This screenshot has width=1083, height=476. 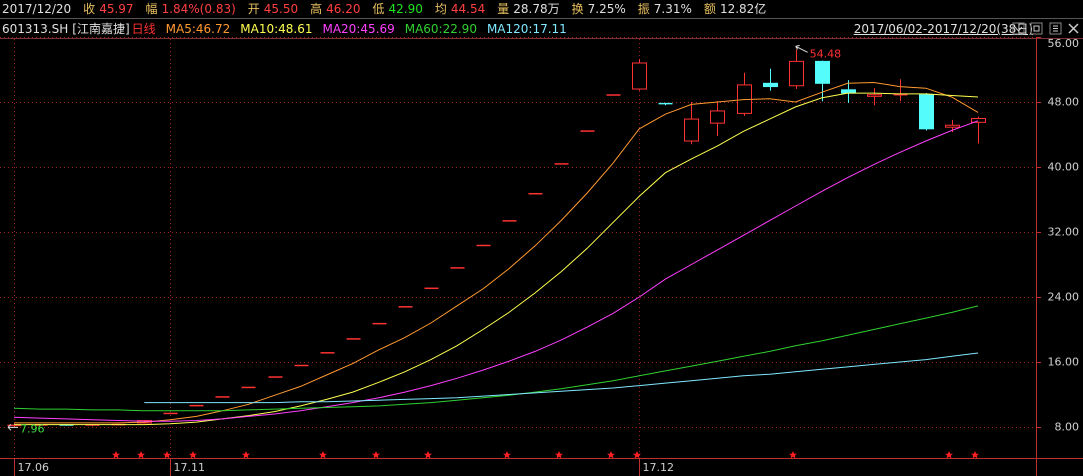 What do you see at coordinates (358, 29) in the screenshot?
I see `legend-entry: MA20:45.69` at bounding box center [358, 29].